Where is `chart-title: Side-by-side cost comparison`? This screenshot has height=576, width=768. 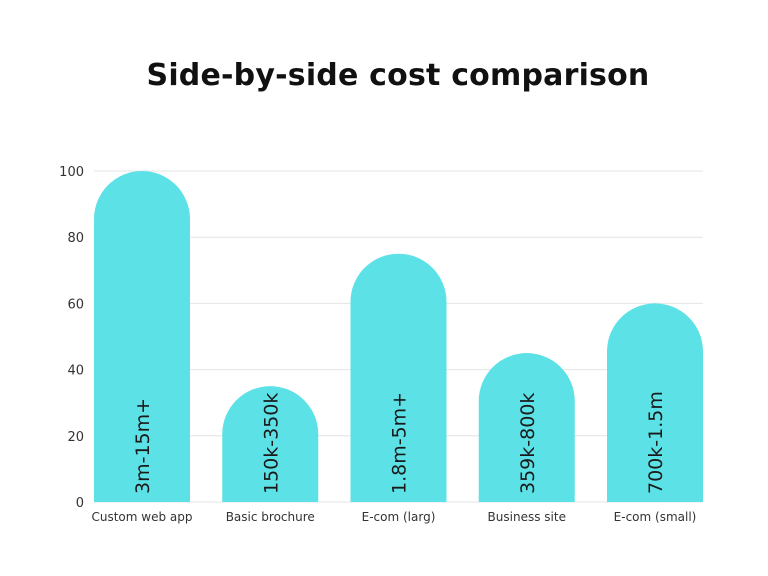
chart-title: Side-by-side cost comparison is located at coordinates (398, 75).